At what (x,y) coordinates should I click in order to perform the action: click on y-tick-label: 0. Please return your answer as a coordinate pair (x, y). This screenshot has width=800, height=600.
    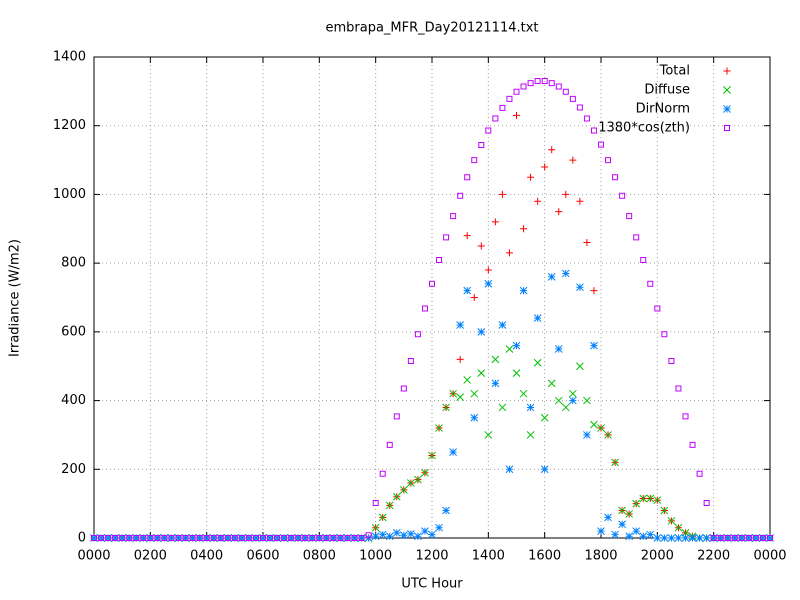
    Looking at the image, I should click on (82, 538).